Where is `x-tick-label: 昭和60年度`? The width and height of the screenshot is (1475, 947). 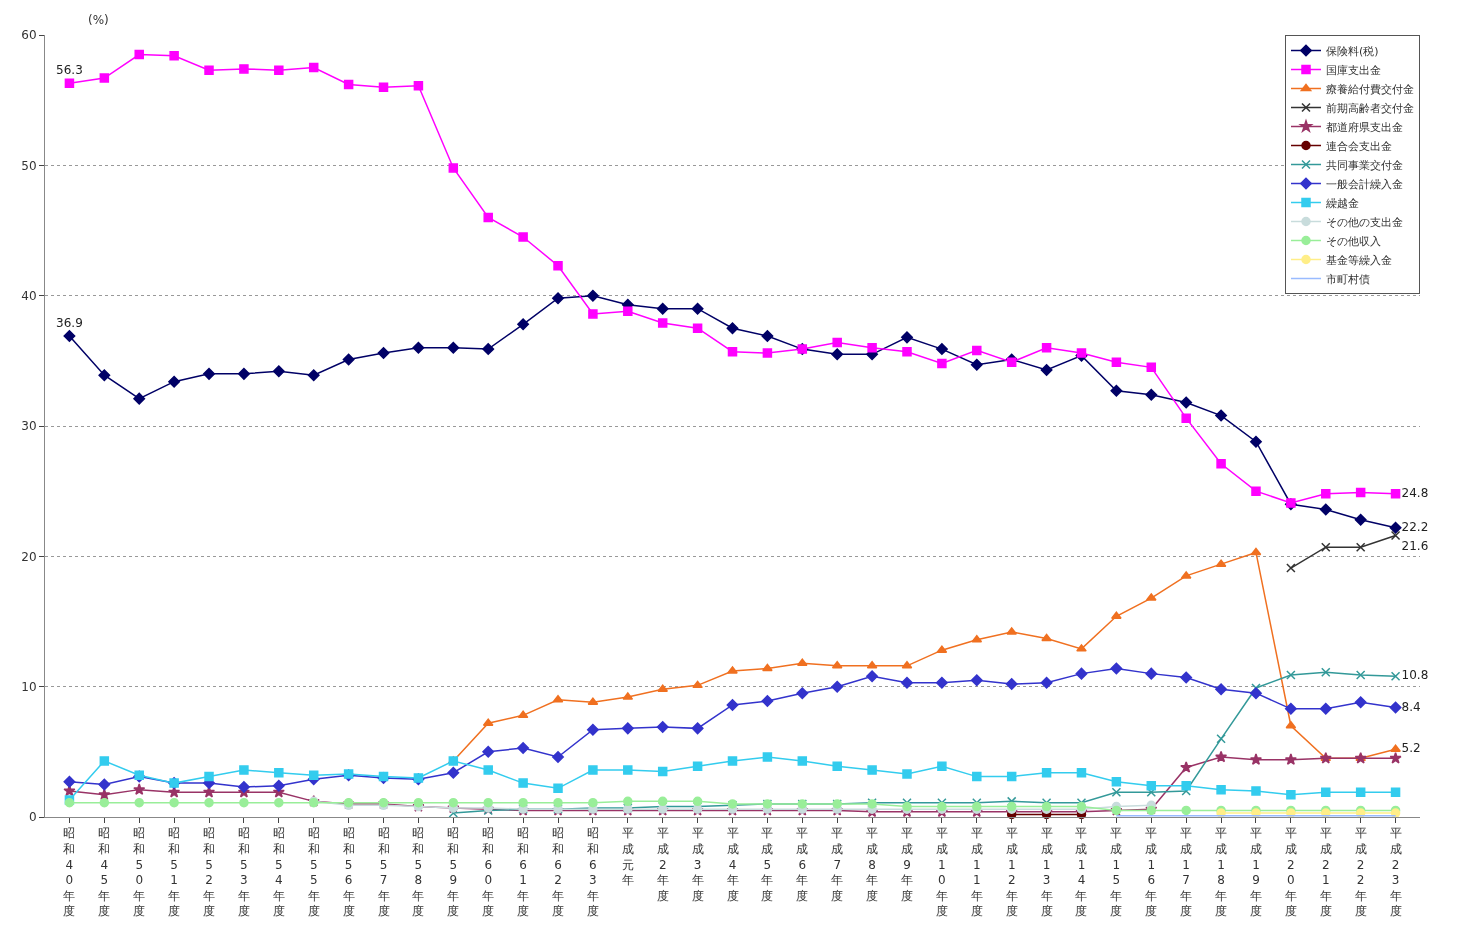 x-tick-label: 昭和60年度 is located at coordinates (488, 872).